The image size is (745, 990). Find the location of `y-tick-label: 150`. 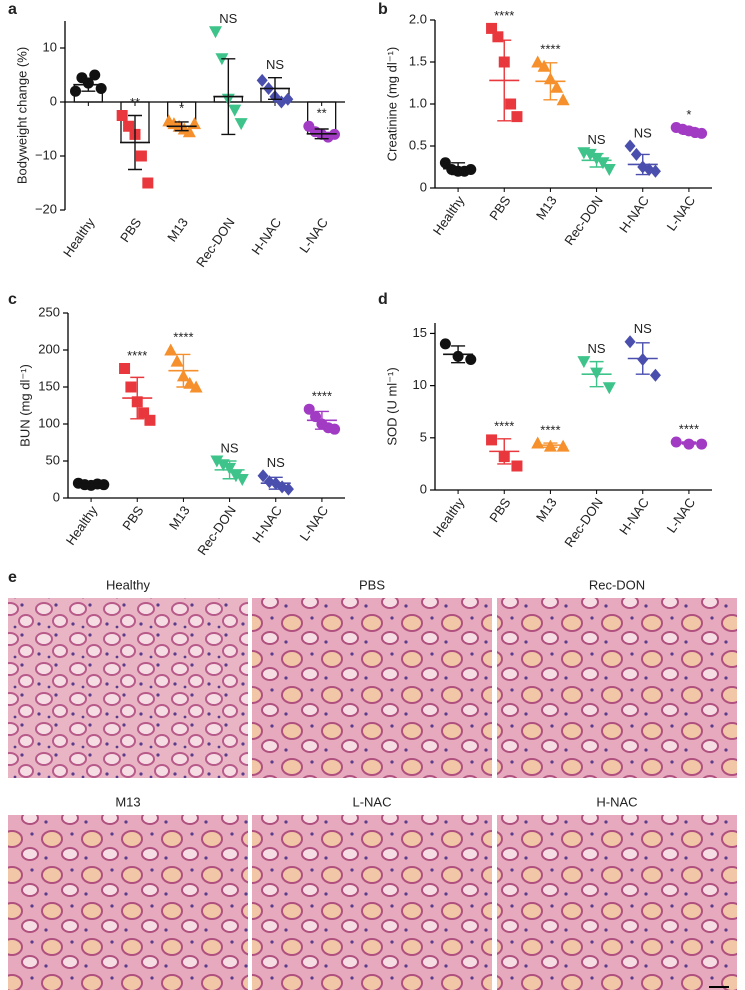

y-tick-label: 150 is located at coordinates (49, 385).